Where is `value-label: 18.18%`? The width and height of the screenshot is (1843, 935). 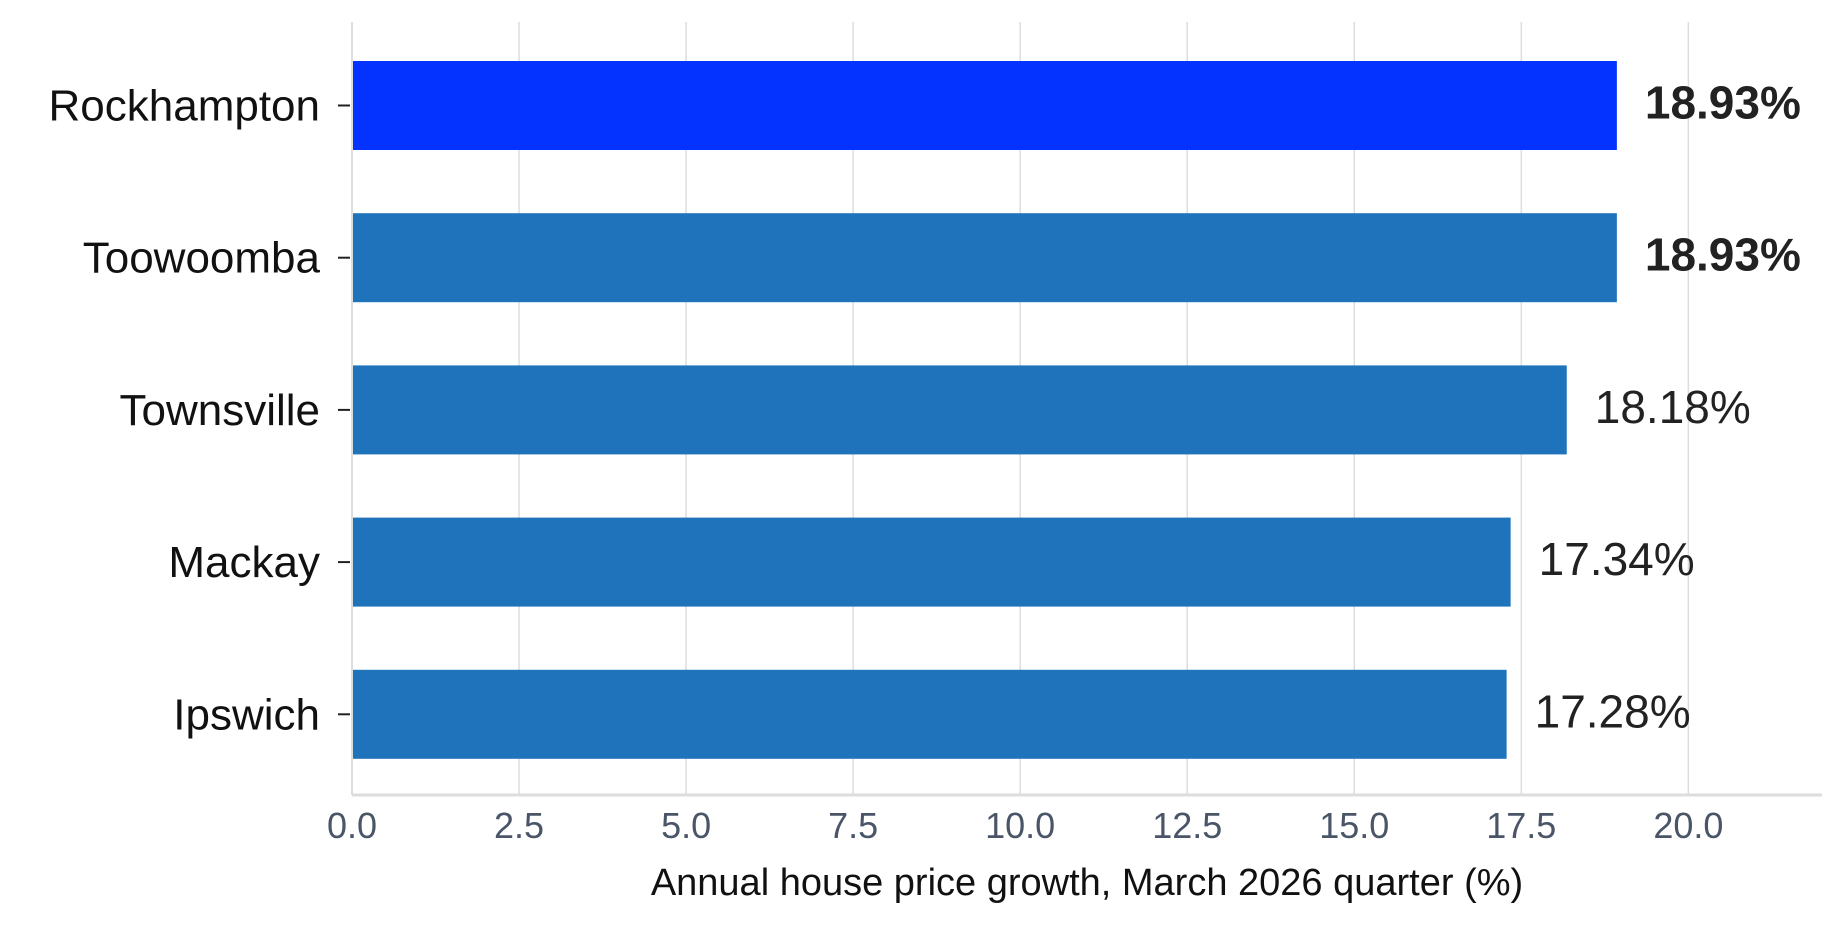 value-label: 18.18% is located at coordinates (1673, 407).